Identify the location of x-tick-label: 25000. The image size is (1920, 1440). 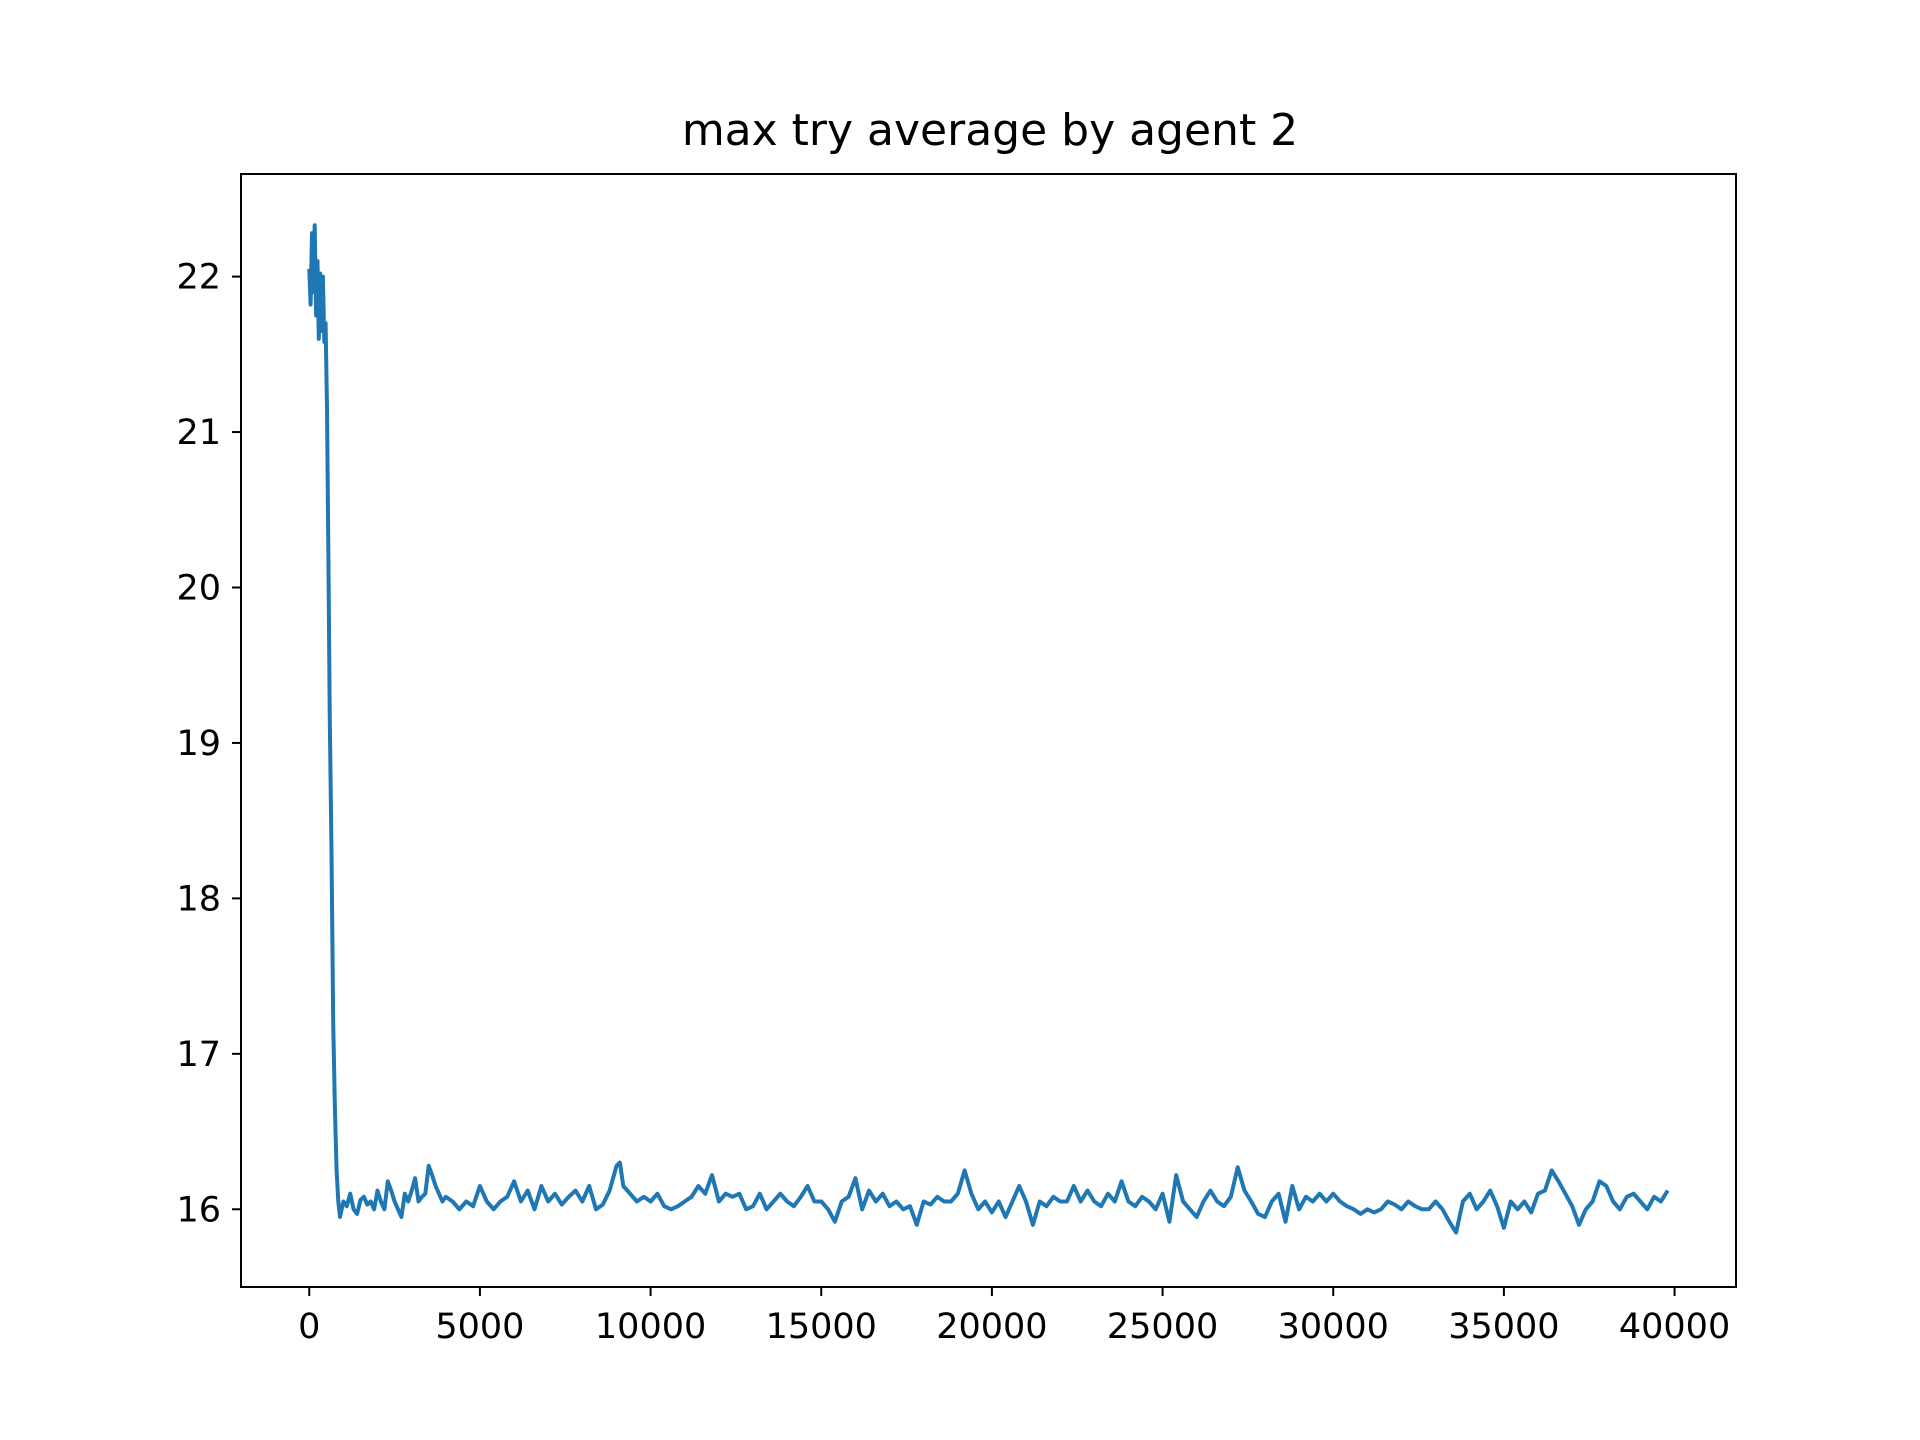
(1162, 1327).